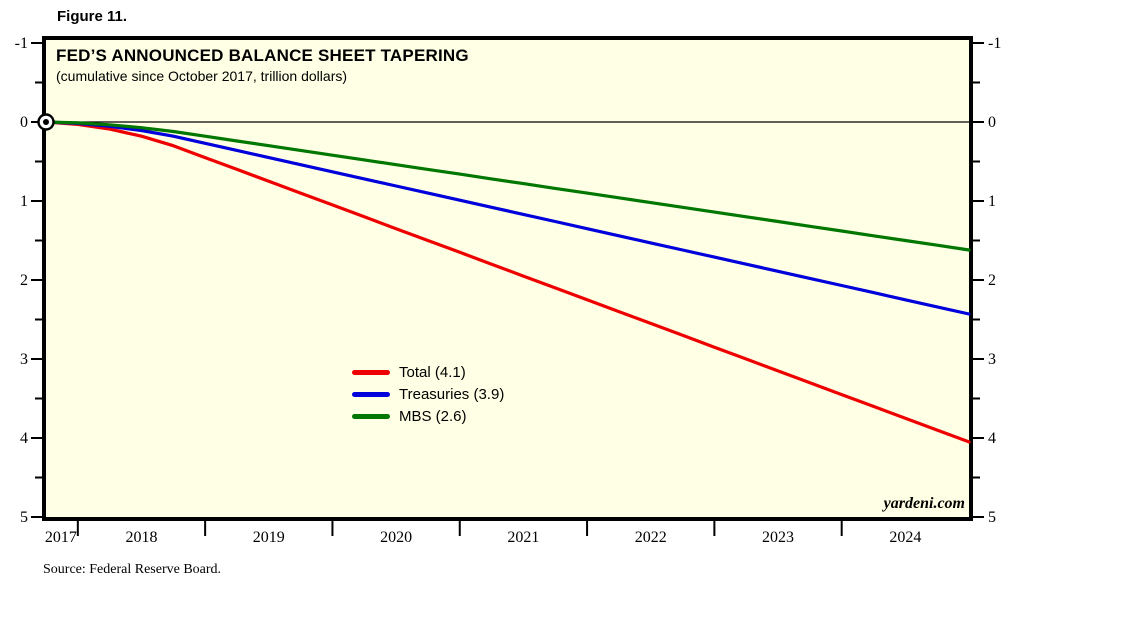 The image size is (1138, 621). Describe the element at coordinates (992, 201) in the screenshot. I see `y-tick-label-right: 1` at that location.